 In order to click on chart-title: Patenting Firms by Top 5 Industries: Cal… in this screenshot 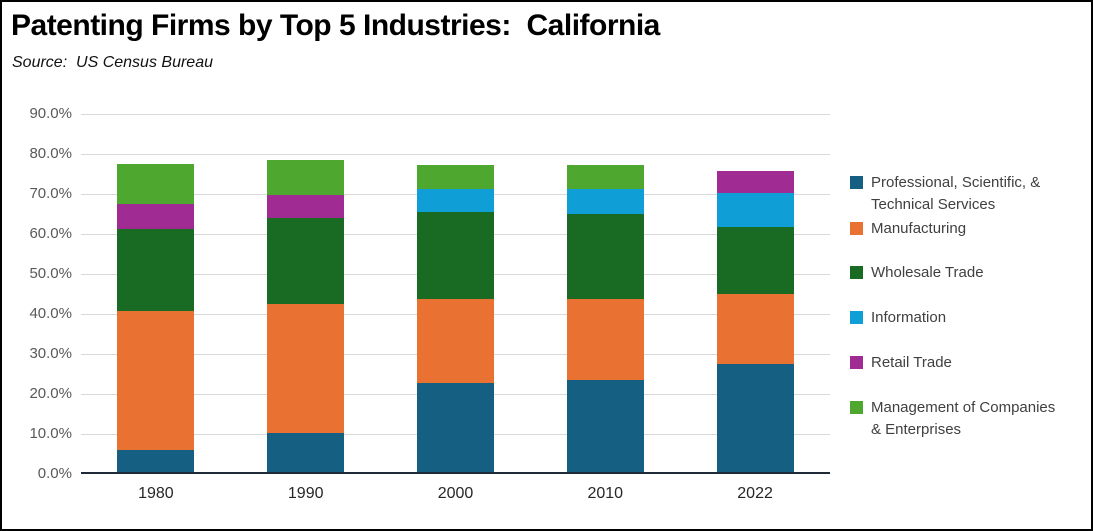, I will do `click(335, 25)`.